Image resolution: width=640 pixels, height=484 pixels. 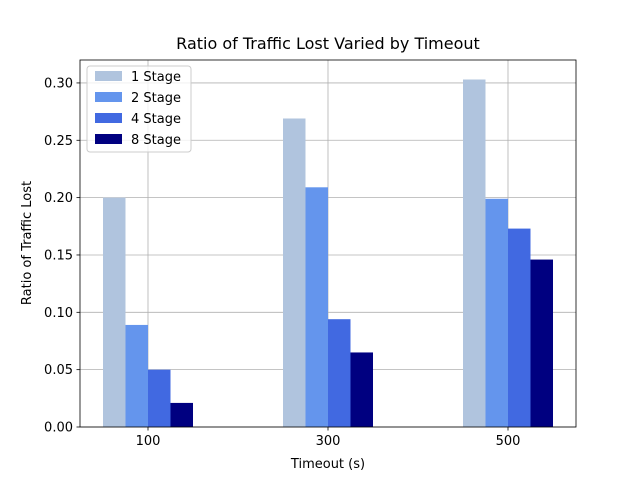 What do you see at coordinates (148, 441) in the screenshot?
I see `x-tick-label: 100` at bounding box center [148, 441].